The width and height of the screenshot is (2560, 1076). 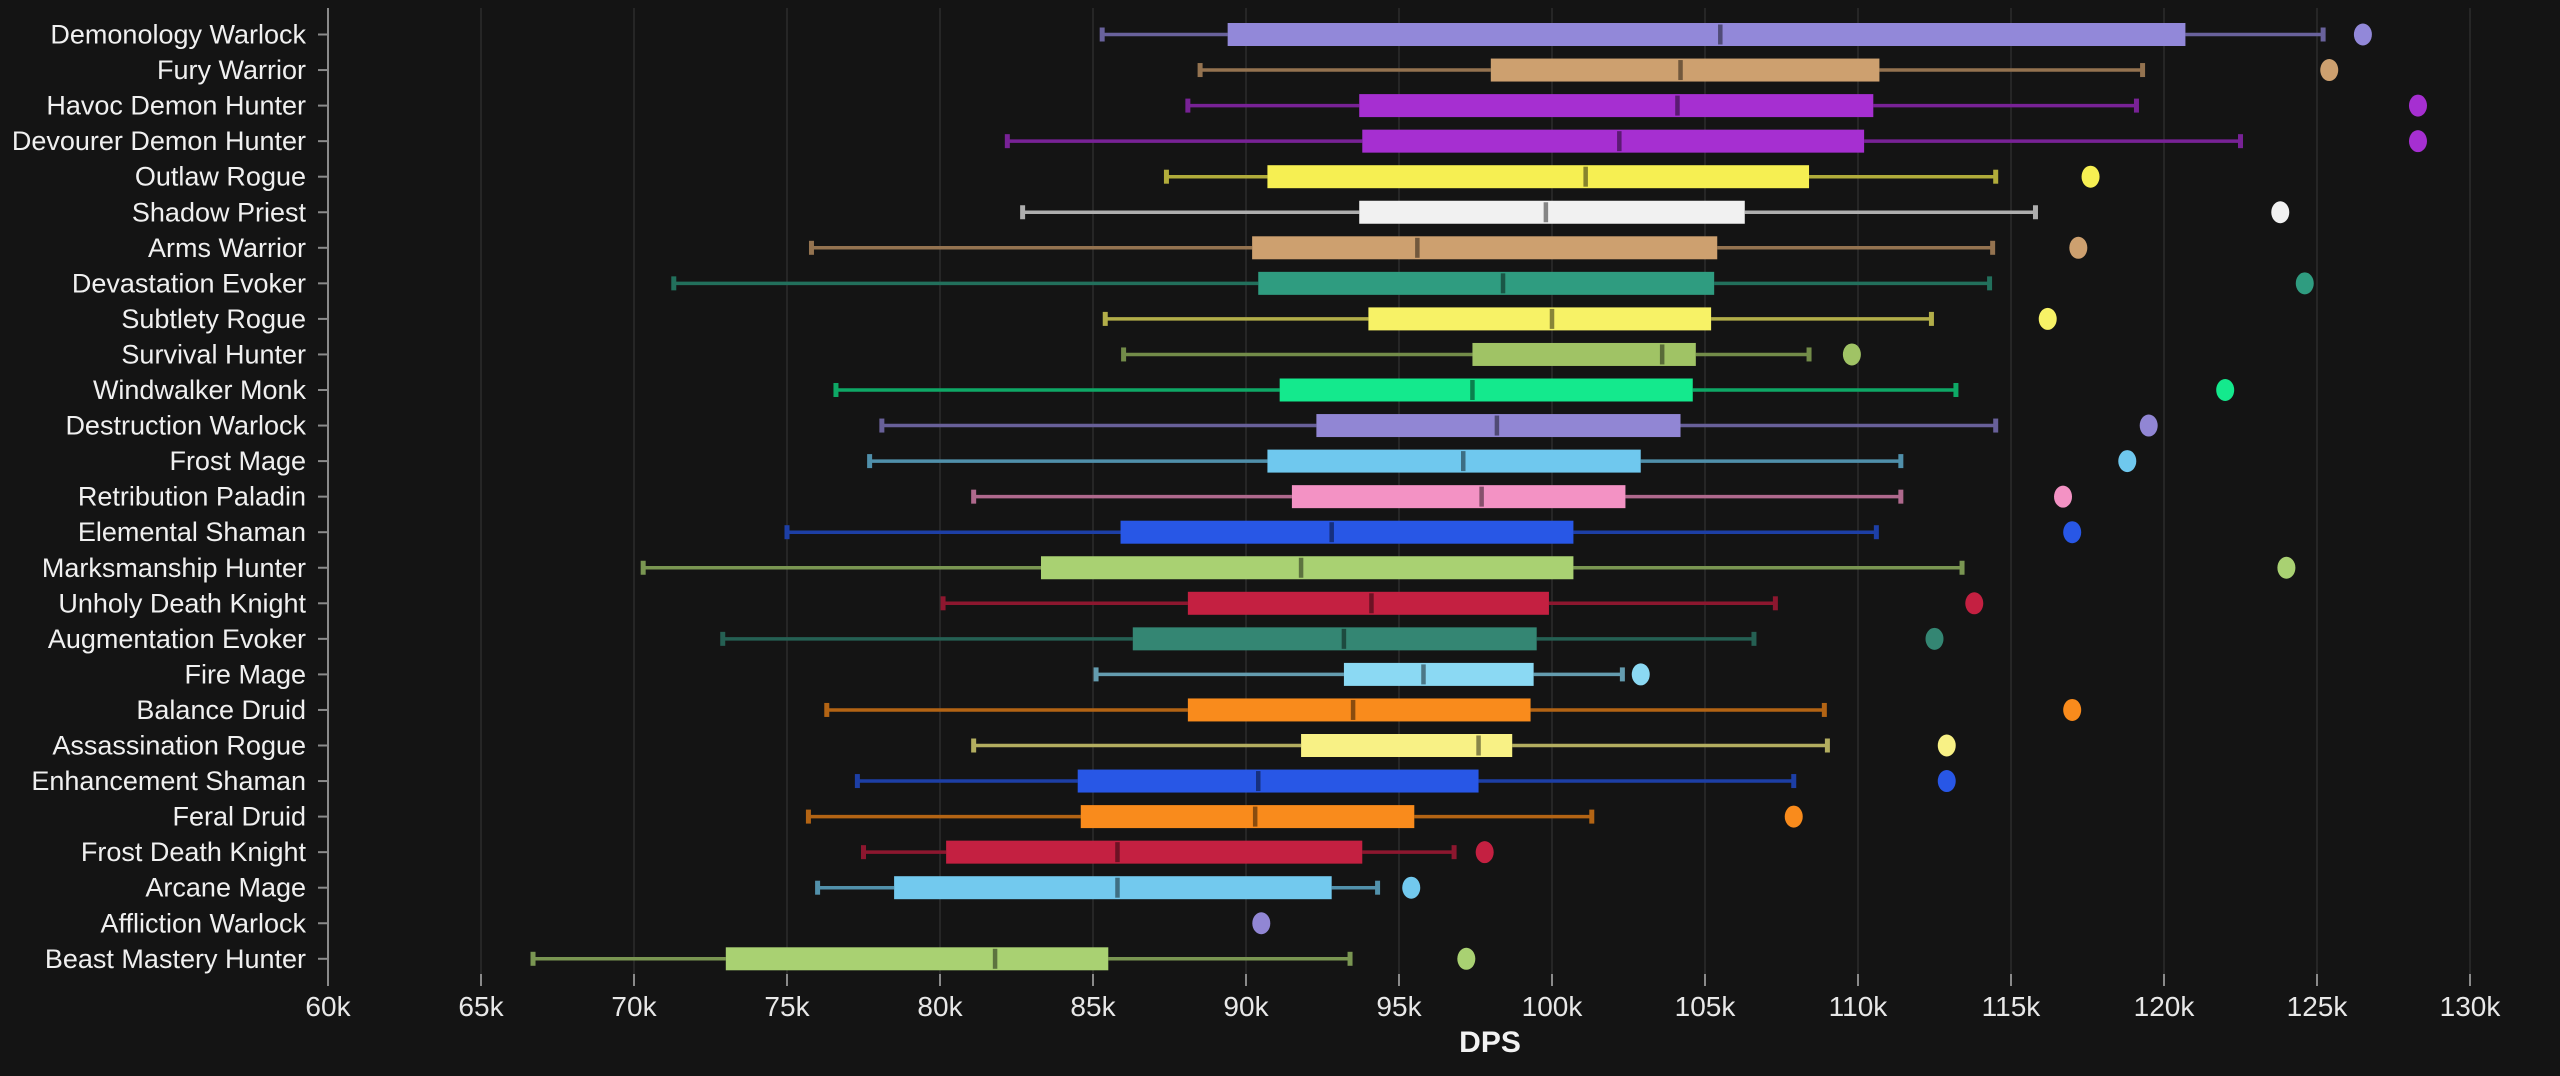 I want to click on y-axis-label: Balance Druid, so click(x=221, y=710).